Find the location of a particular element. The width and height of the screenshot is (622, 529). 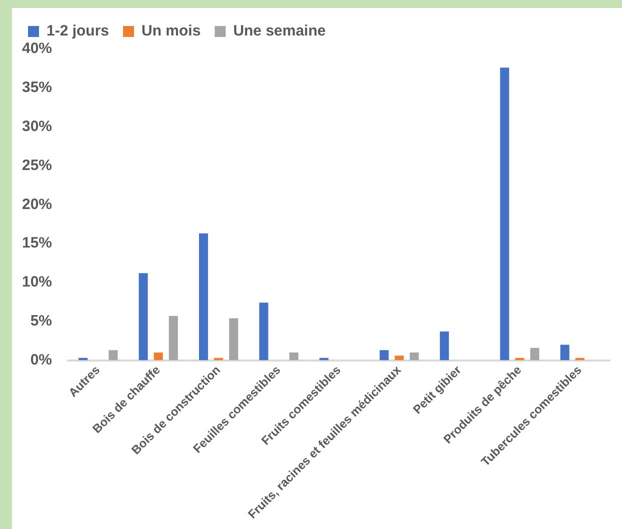

legend-label: 1-2 jours is located at coordinates (78, 31).